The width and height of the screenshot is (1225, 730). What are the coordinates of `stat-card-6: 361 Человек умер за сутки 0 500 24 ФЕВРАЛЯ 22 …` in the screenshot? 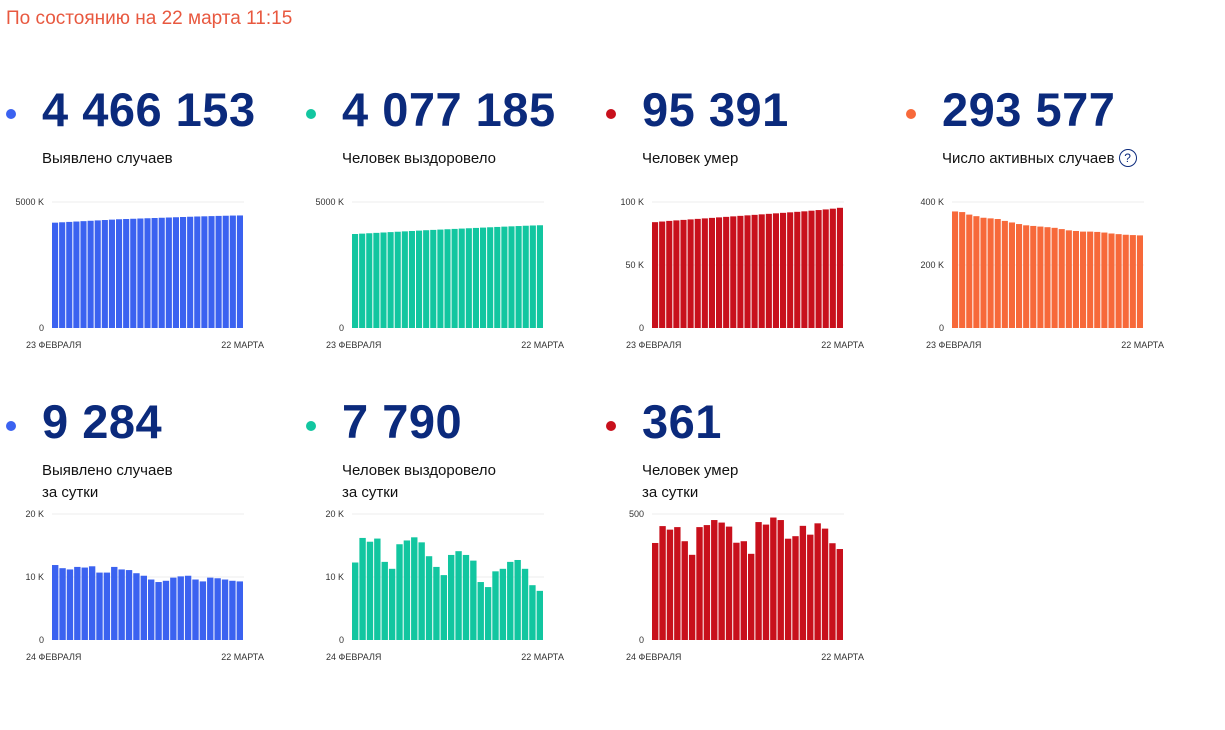 It's located at (756, 562).